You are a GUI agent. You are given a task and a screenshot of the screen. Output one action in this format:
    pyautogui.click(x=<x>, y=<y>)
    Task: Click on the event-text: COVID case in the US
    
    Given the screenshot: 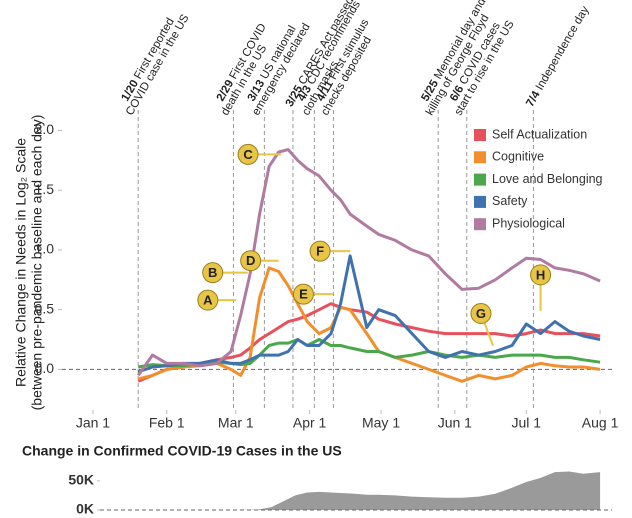 What is the action you would take?
    pyautogui.click(x=158, y=64)
    